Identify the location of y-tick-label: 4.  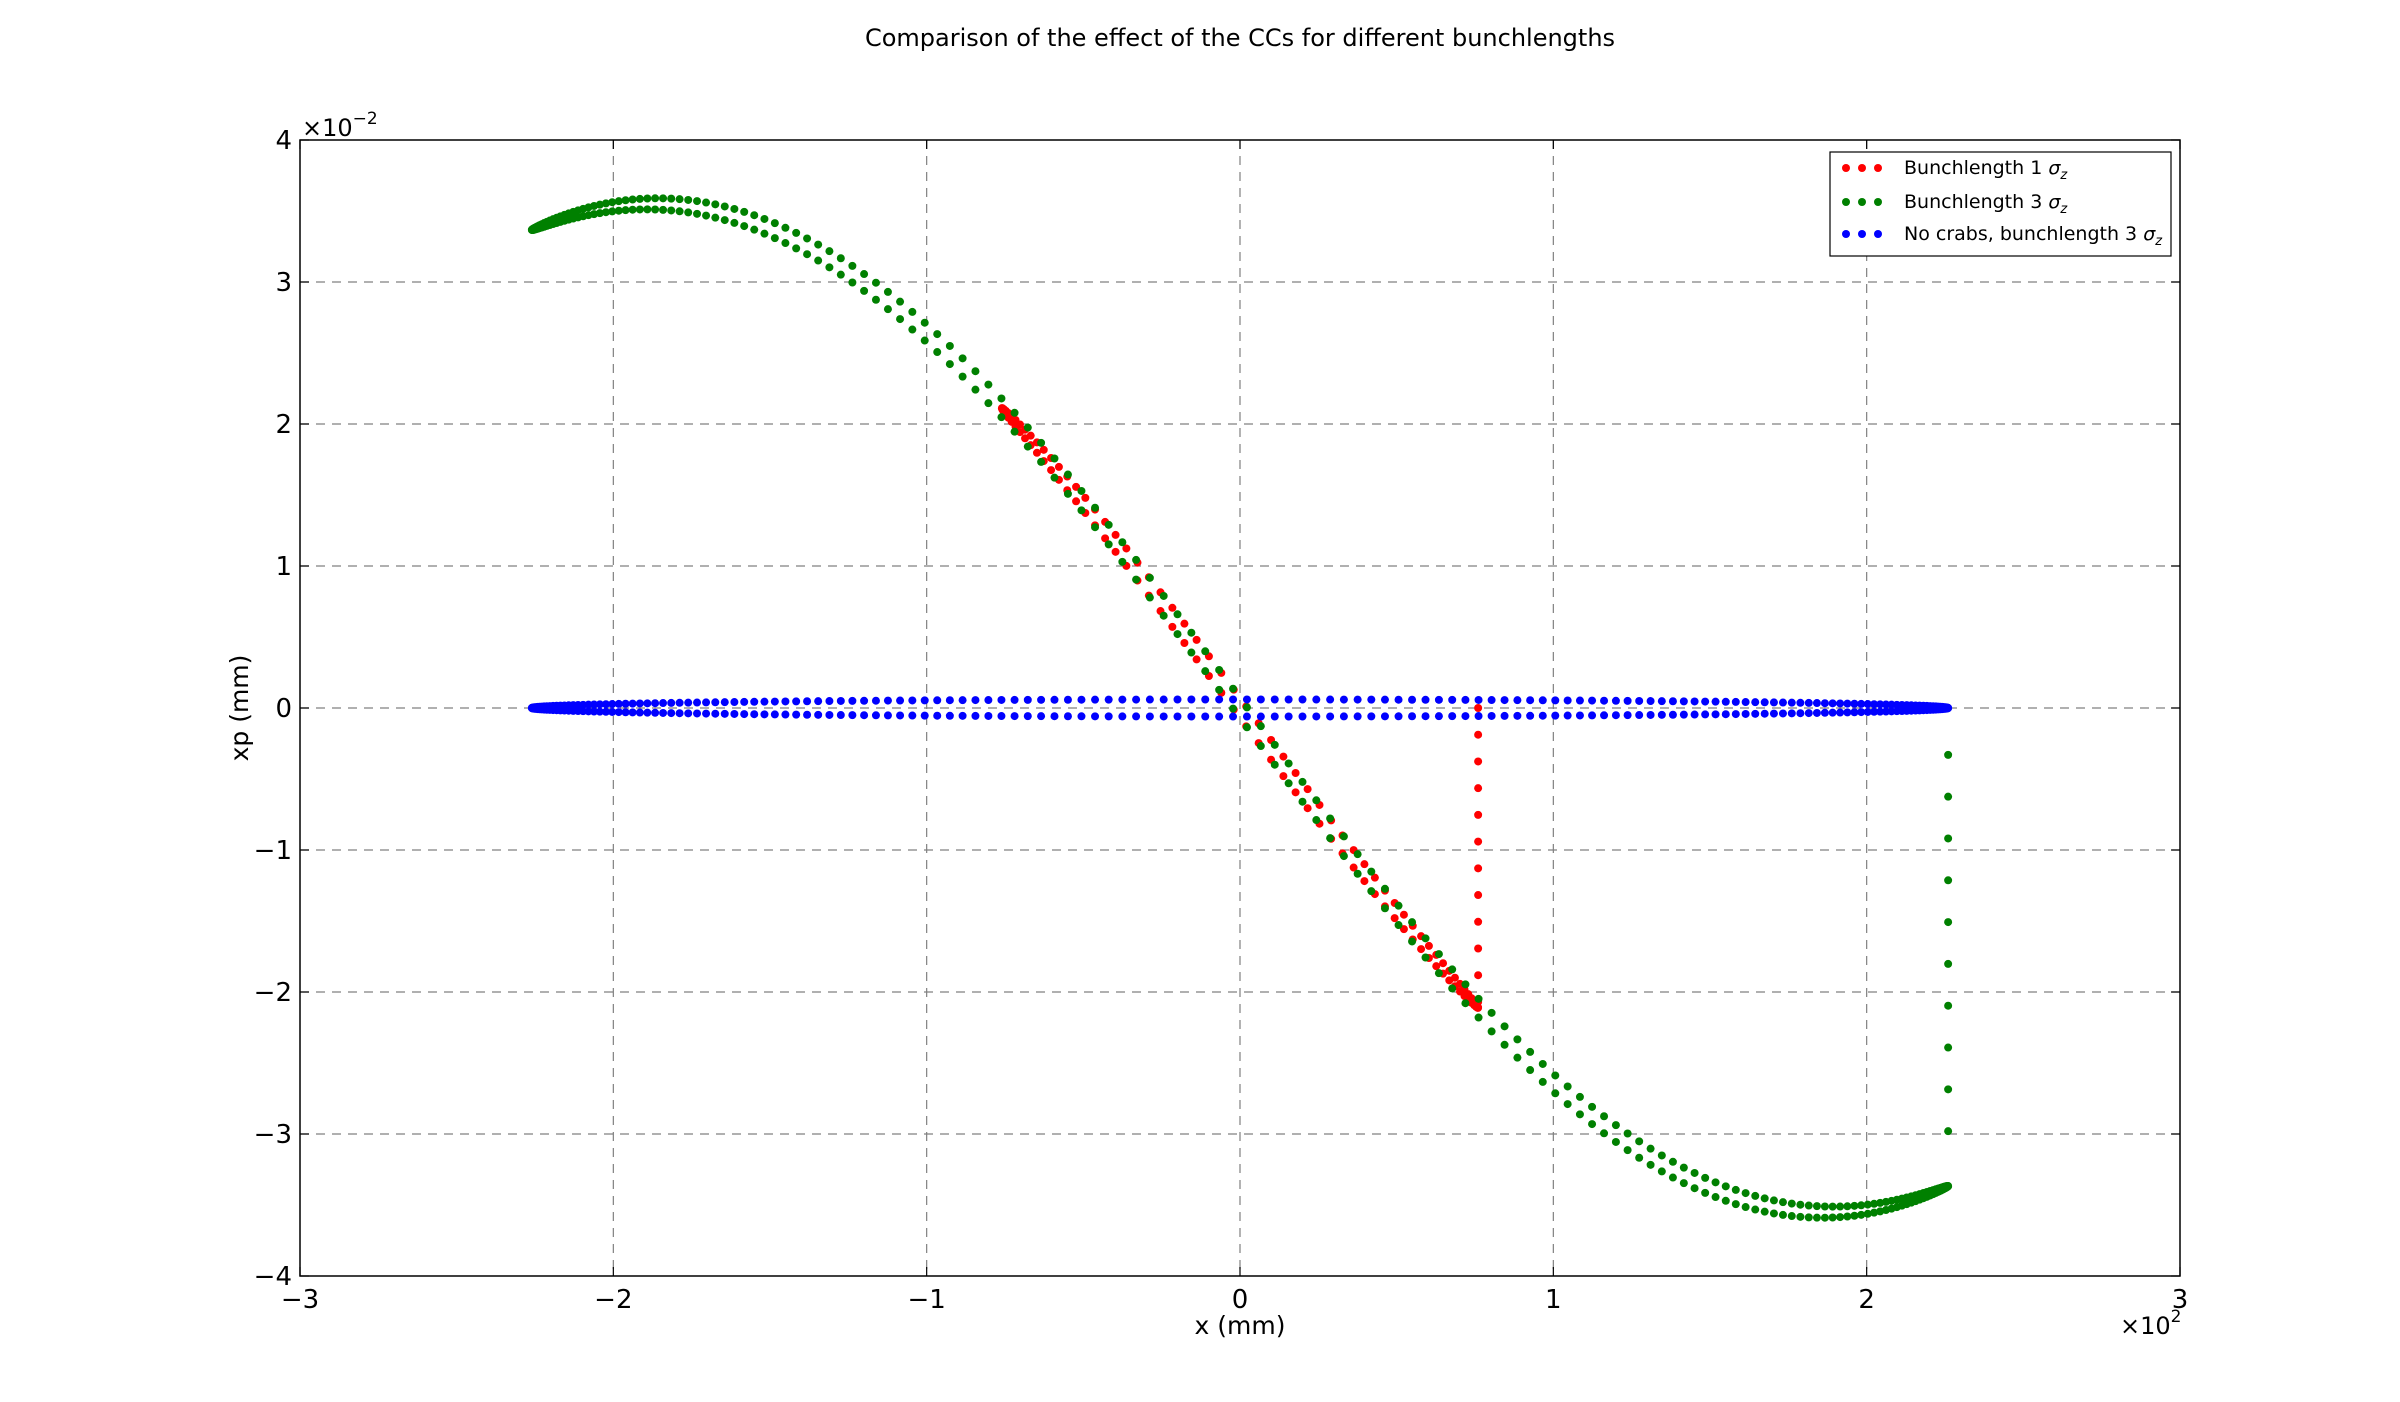
(283, 141).